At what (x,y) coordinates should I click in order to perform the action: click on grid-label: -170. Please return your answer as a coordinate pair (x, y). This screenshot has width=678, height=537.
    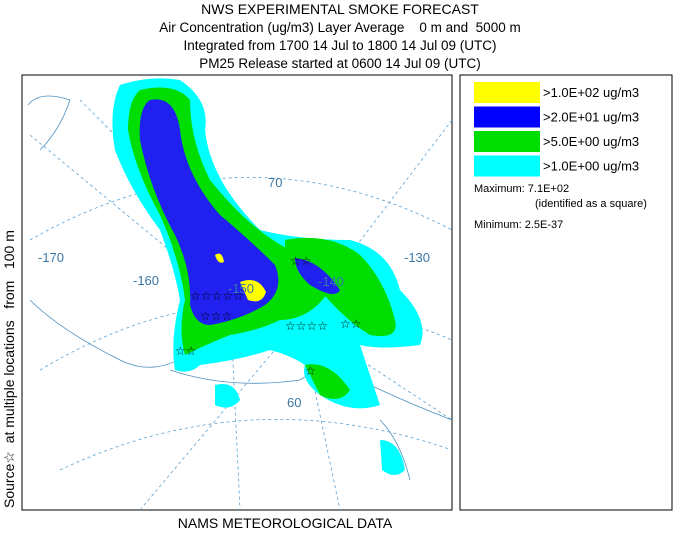
    Looking at the image, I should click on (51, 257).